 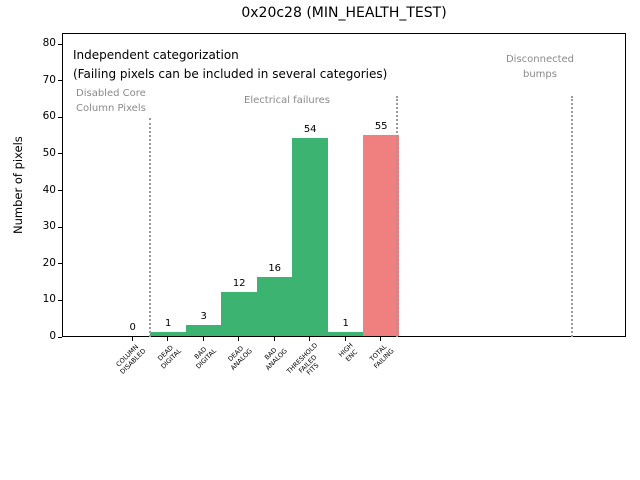 I want to click on y-tick-label: 70, so click(x=49, y=79).